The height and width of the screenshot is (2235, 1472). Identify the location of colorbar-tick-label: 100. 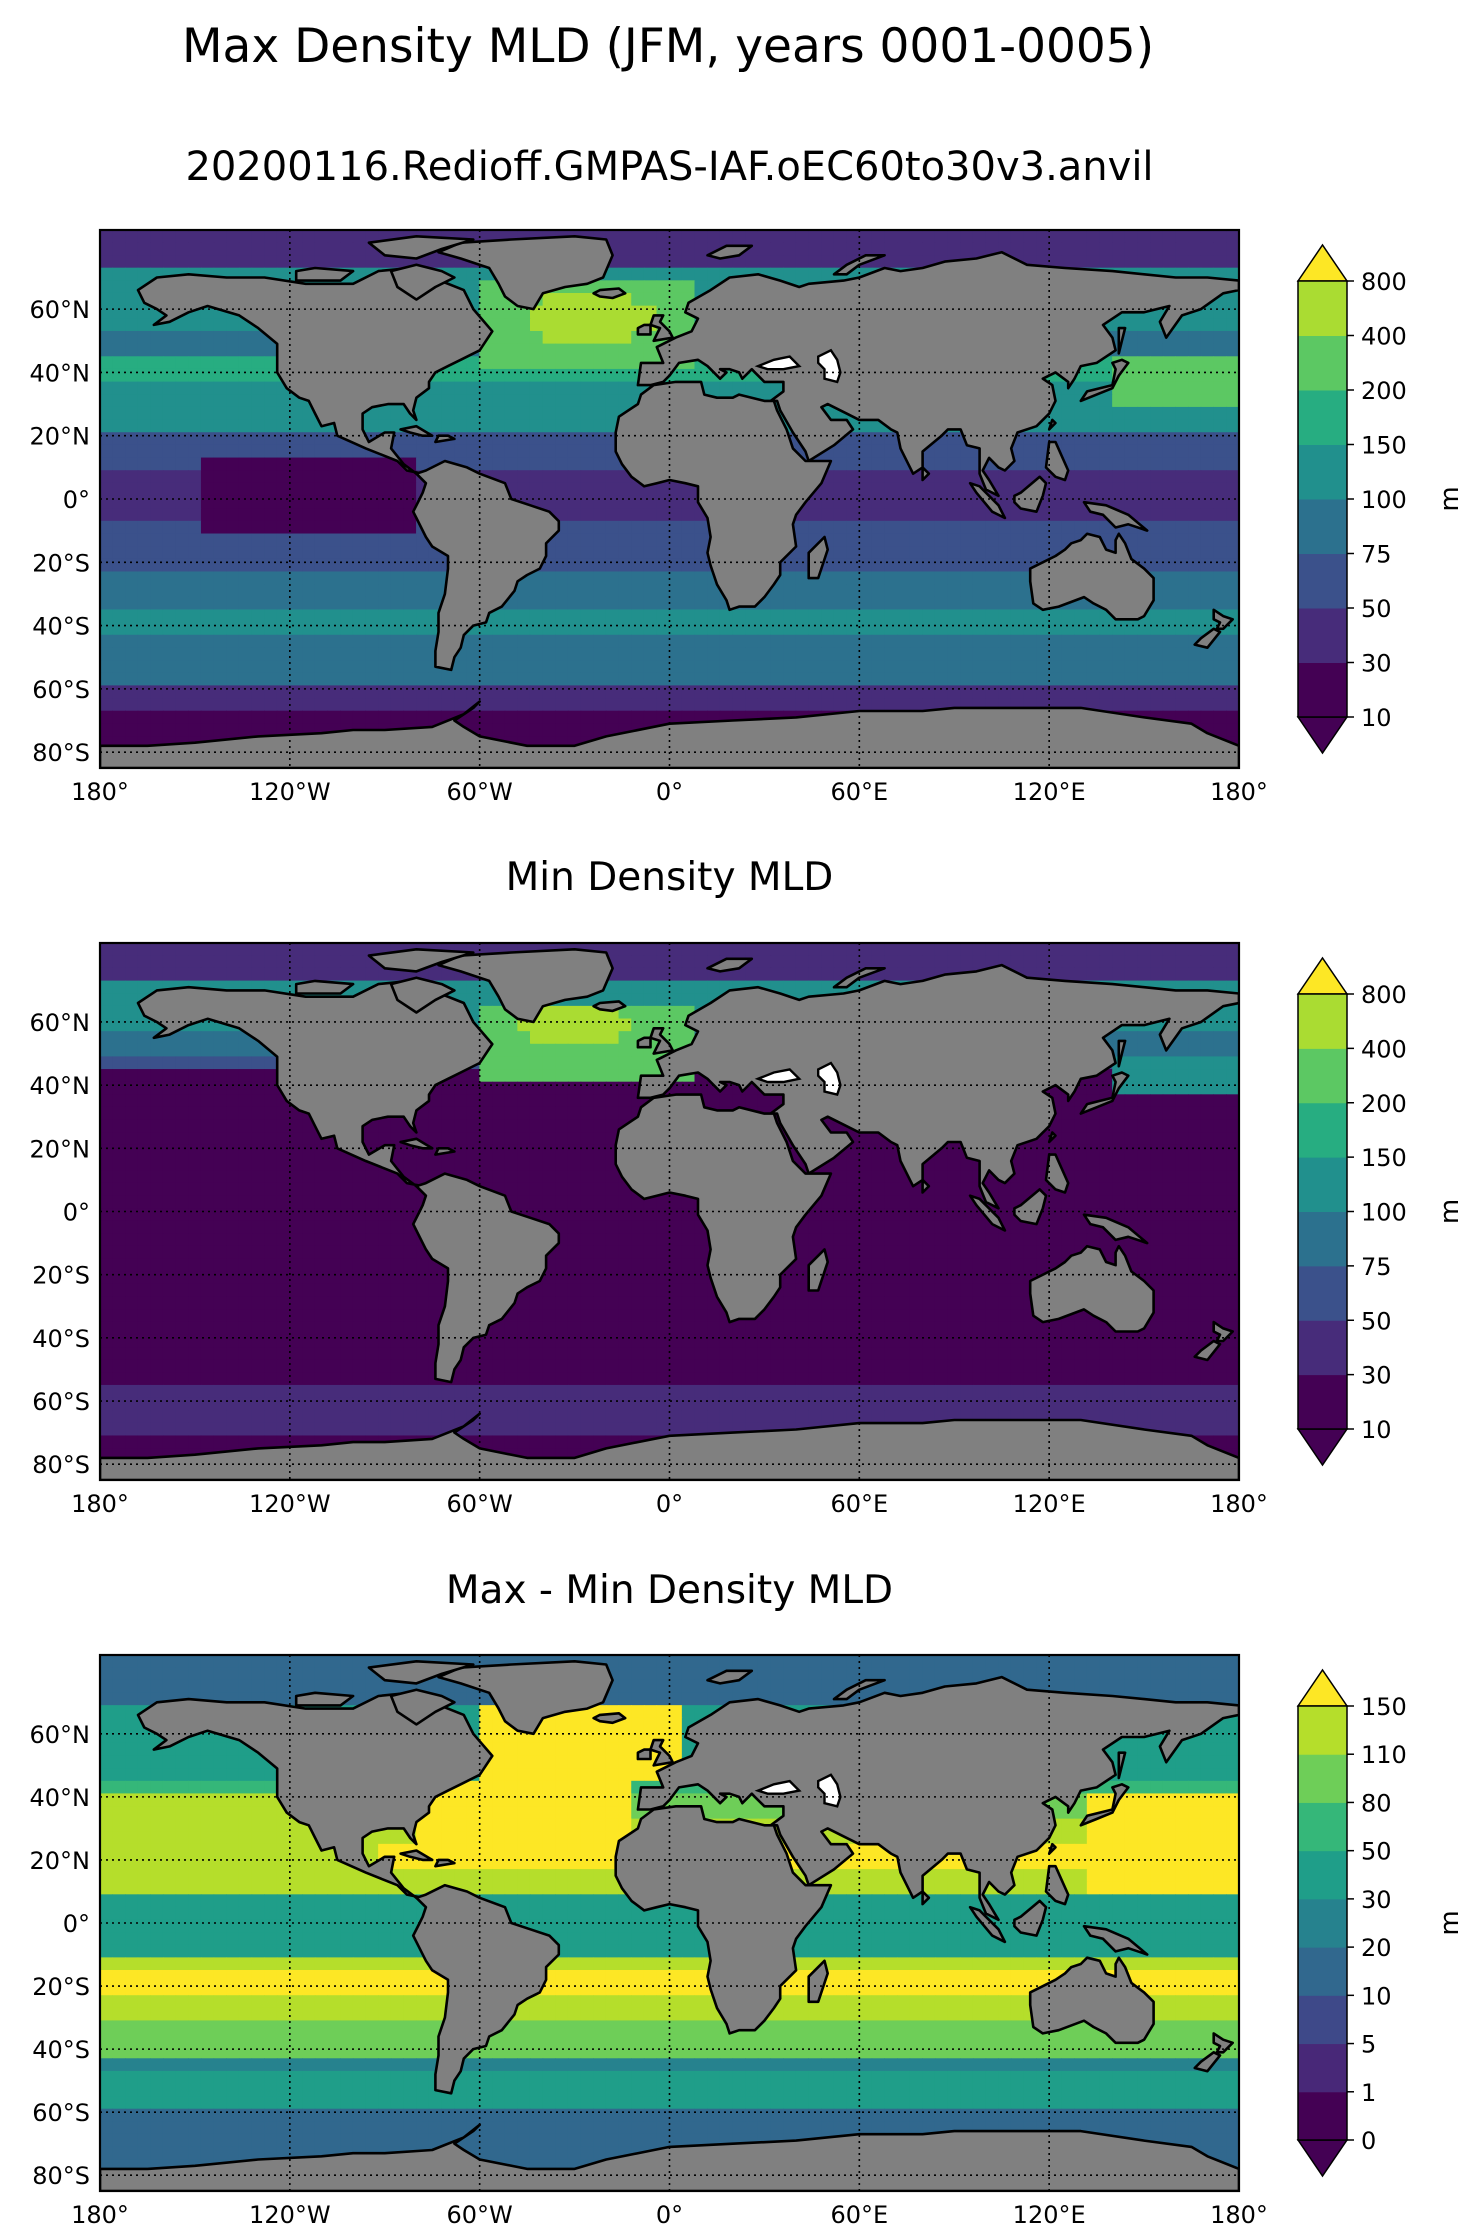
(1384, 500).